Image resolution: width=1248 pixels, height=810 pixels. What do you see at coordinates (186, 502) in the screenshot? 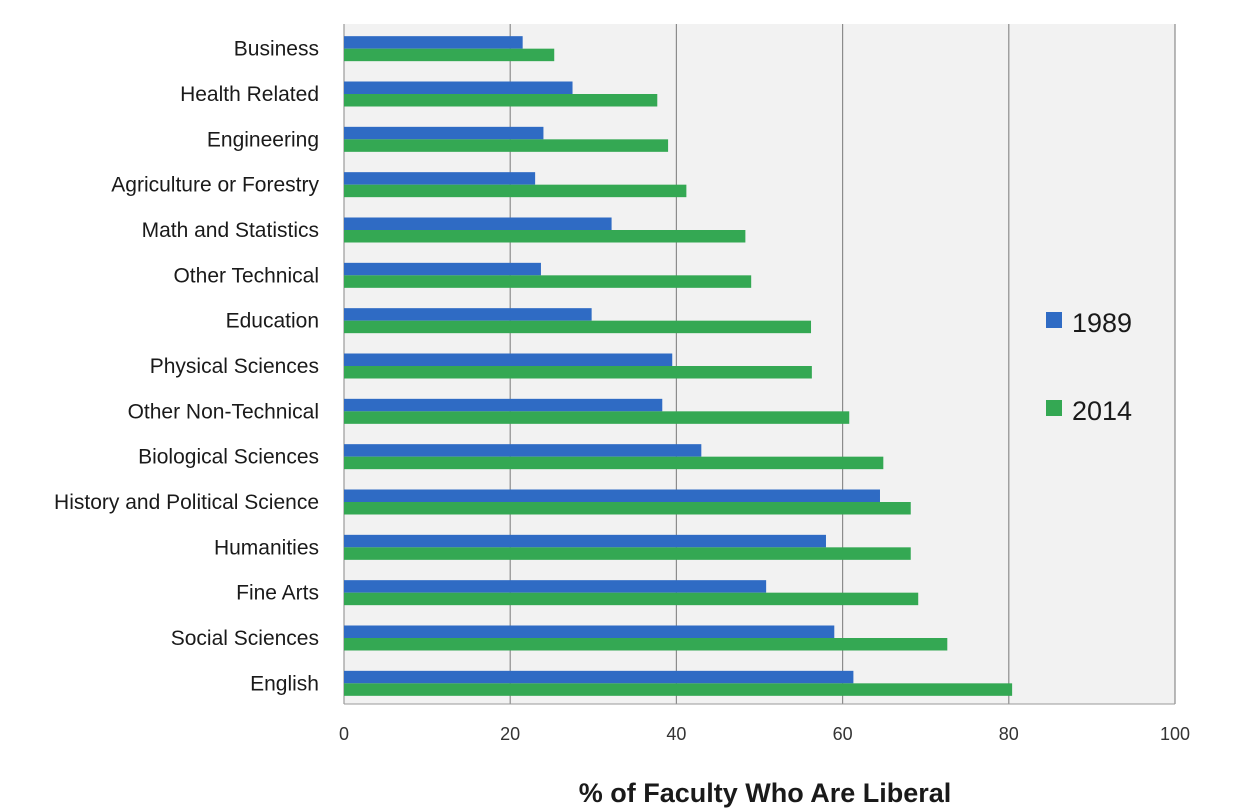
I see `category-label: History and Political Science` at bounding box center [186, 502].